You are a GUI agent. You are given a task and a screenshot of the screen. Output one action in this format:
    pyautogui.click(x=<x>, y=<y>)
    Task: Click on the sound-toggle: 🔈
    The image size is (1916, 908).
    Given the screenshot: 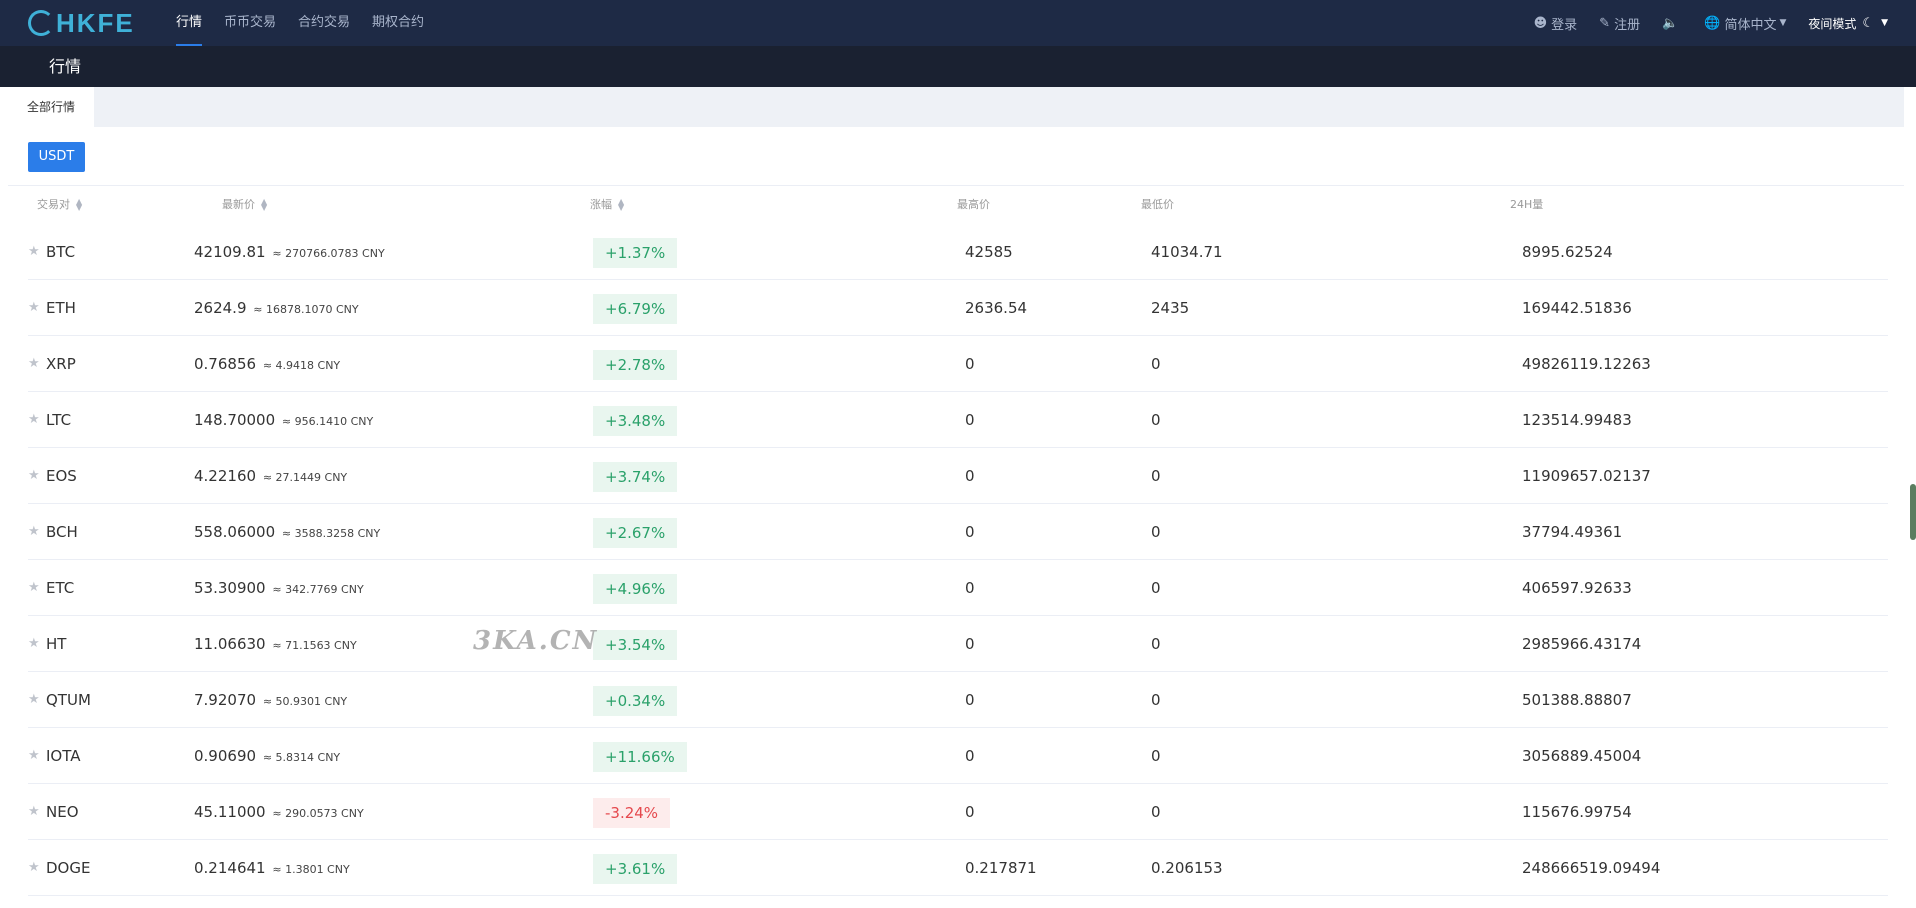 What is the action you would take?
    pyautogui.click(x=1672, y=23)
    